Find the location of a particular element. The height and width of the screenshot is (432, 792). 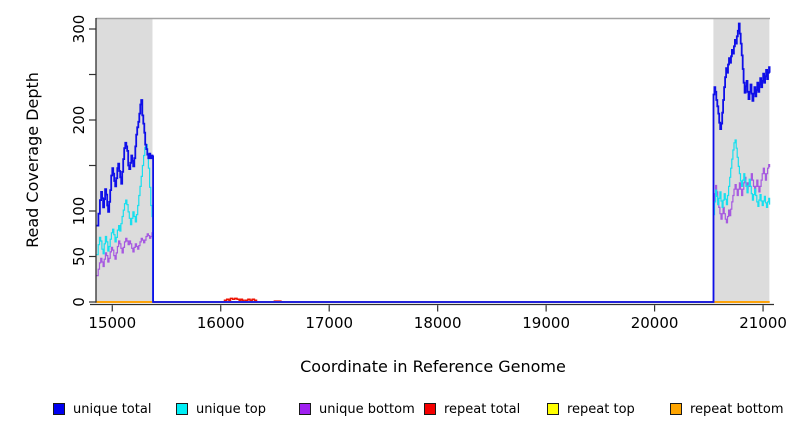

legend-label: unique top is located at coordinates (231, 409).